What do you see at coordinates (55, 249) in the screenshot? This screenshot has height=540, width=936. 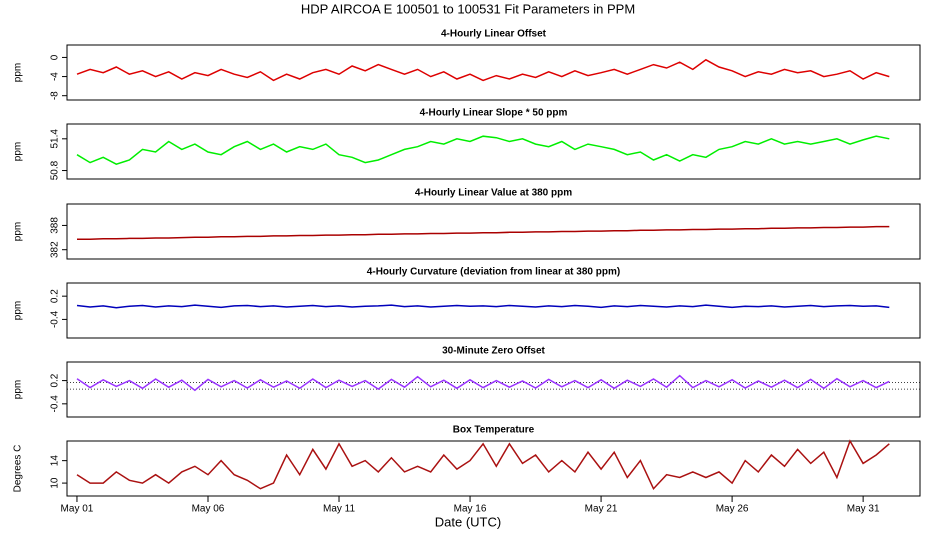 I see `y-tick-label: 382` at bounding box center [55, 249].